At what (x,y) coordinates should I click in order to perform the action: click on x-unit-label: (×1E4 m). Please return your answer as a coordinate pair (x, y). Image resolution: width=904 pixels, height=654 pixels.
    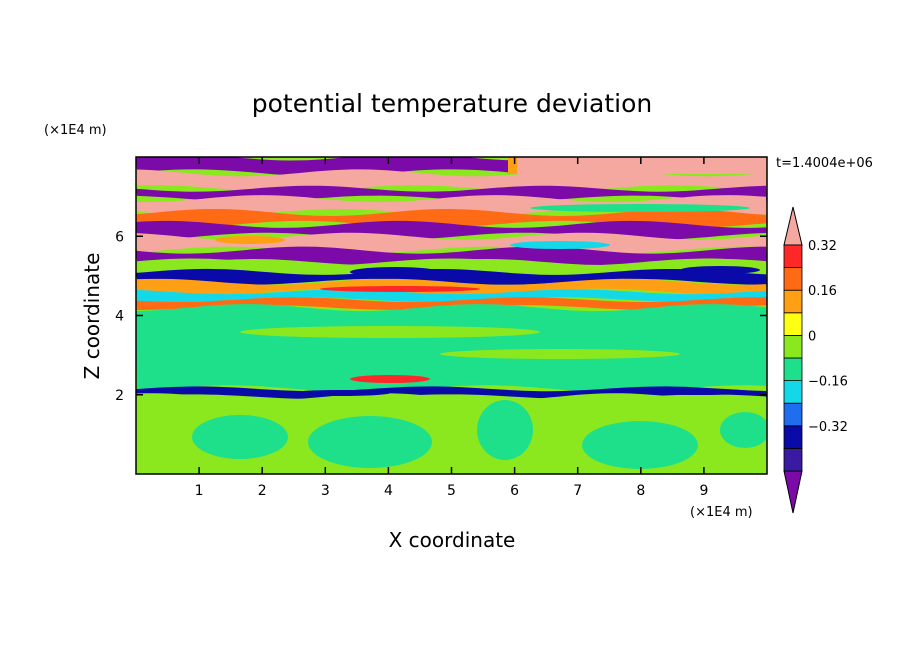
    Looking at the image, I should click on (721, 512).